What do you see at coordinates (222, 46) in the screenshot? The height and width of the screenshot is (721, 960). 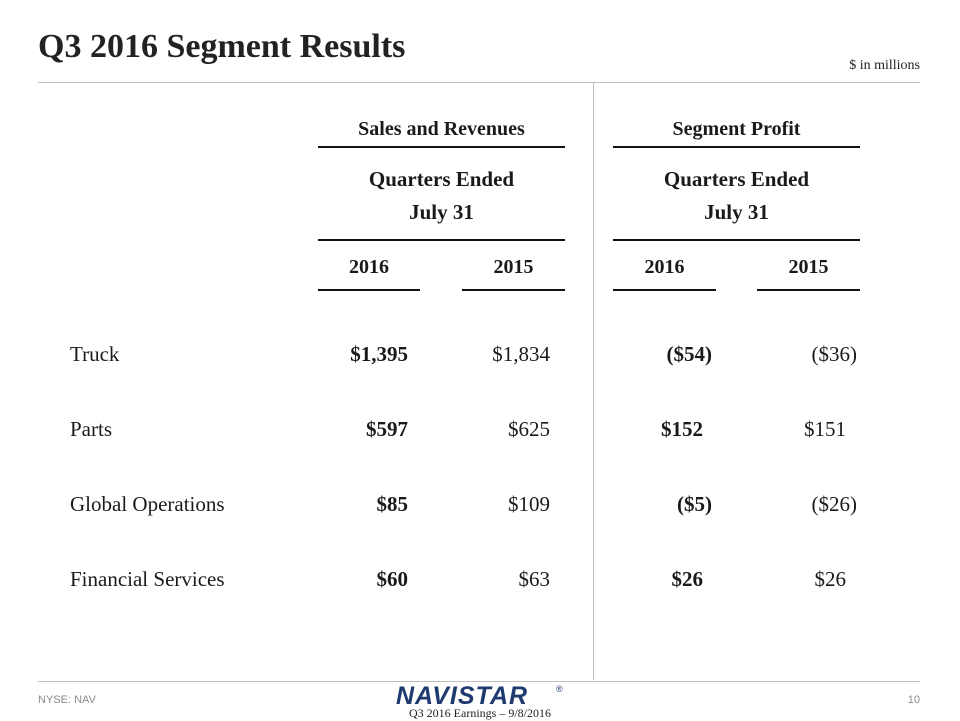 I see `page-title: Q3 2016 Segment Results` at bounding box center [222, 46].